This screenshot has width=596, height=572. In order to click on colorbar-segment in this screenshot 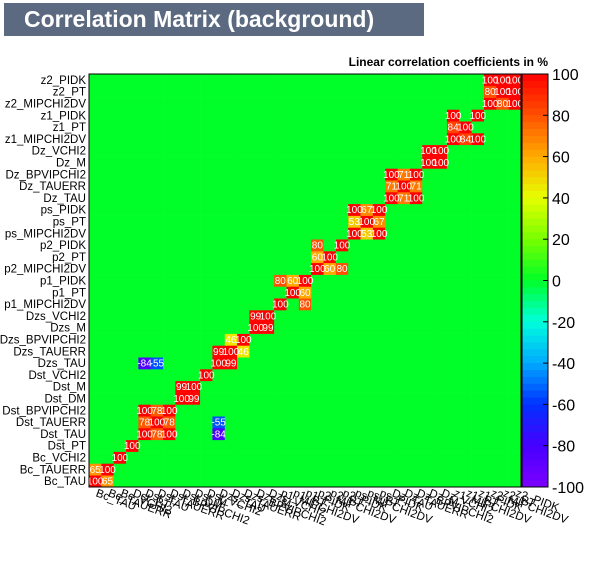, I will do `click(535, 470)`.